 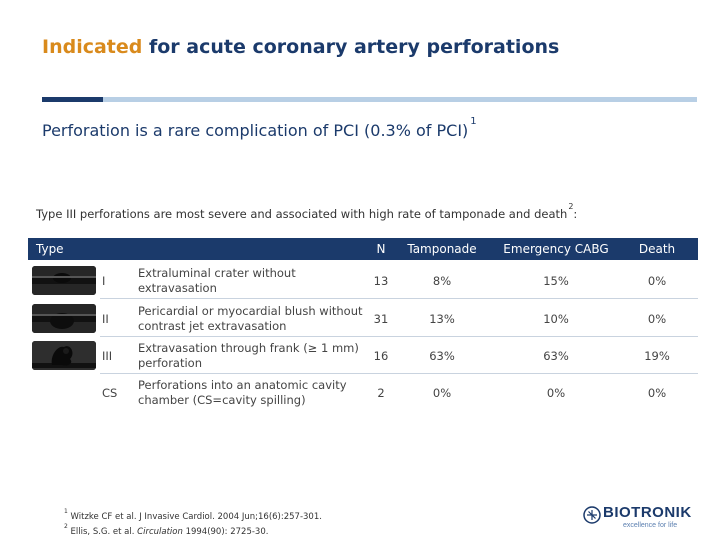 I want to click on biotronik-logo: BIOTRONIK excellence for life, so click(x=643, y=518).